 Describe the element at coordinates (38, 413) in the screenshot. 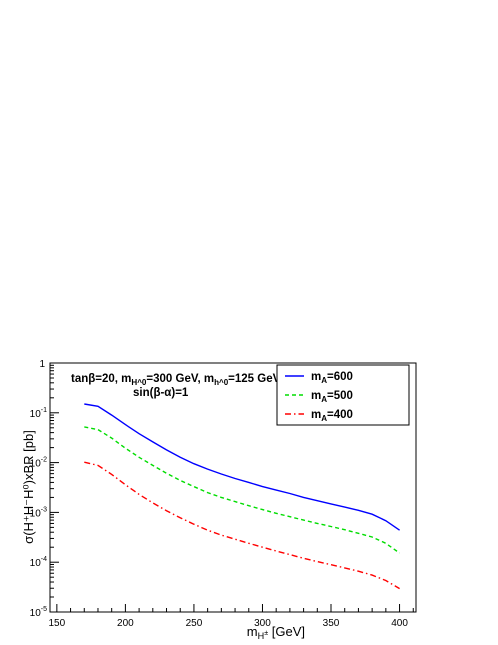

I see `y-tick-label: 10⁻¹` at that location.